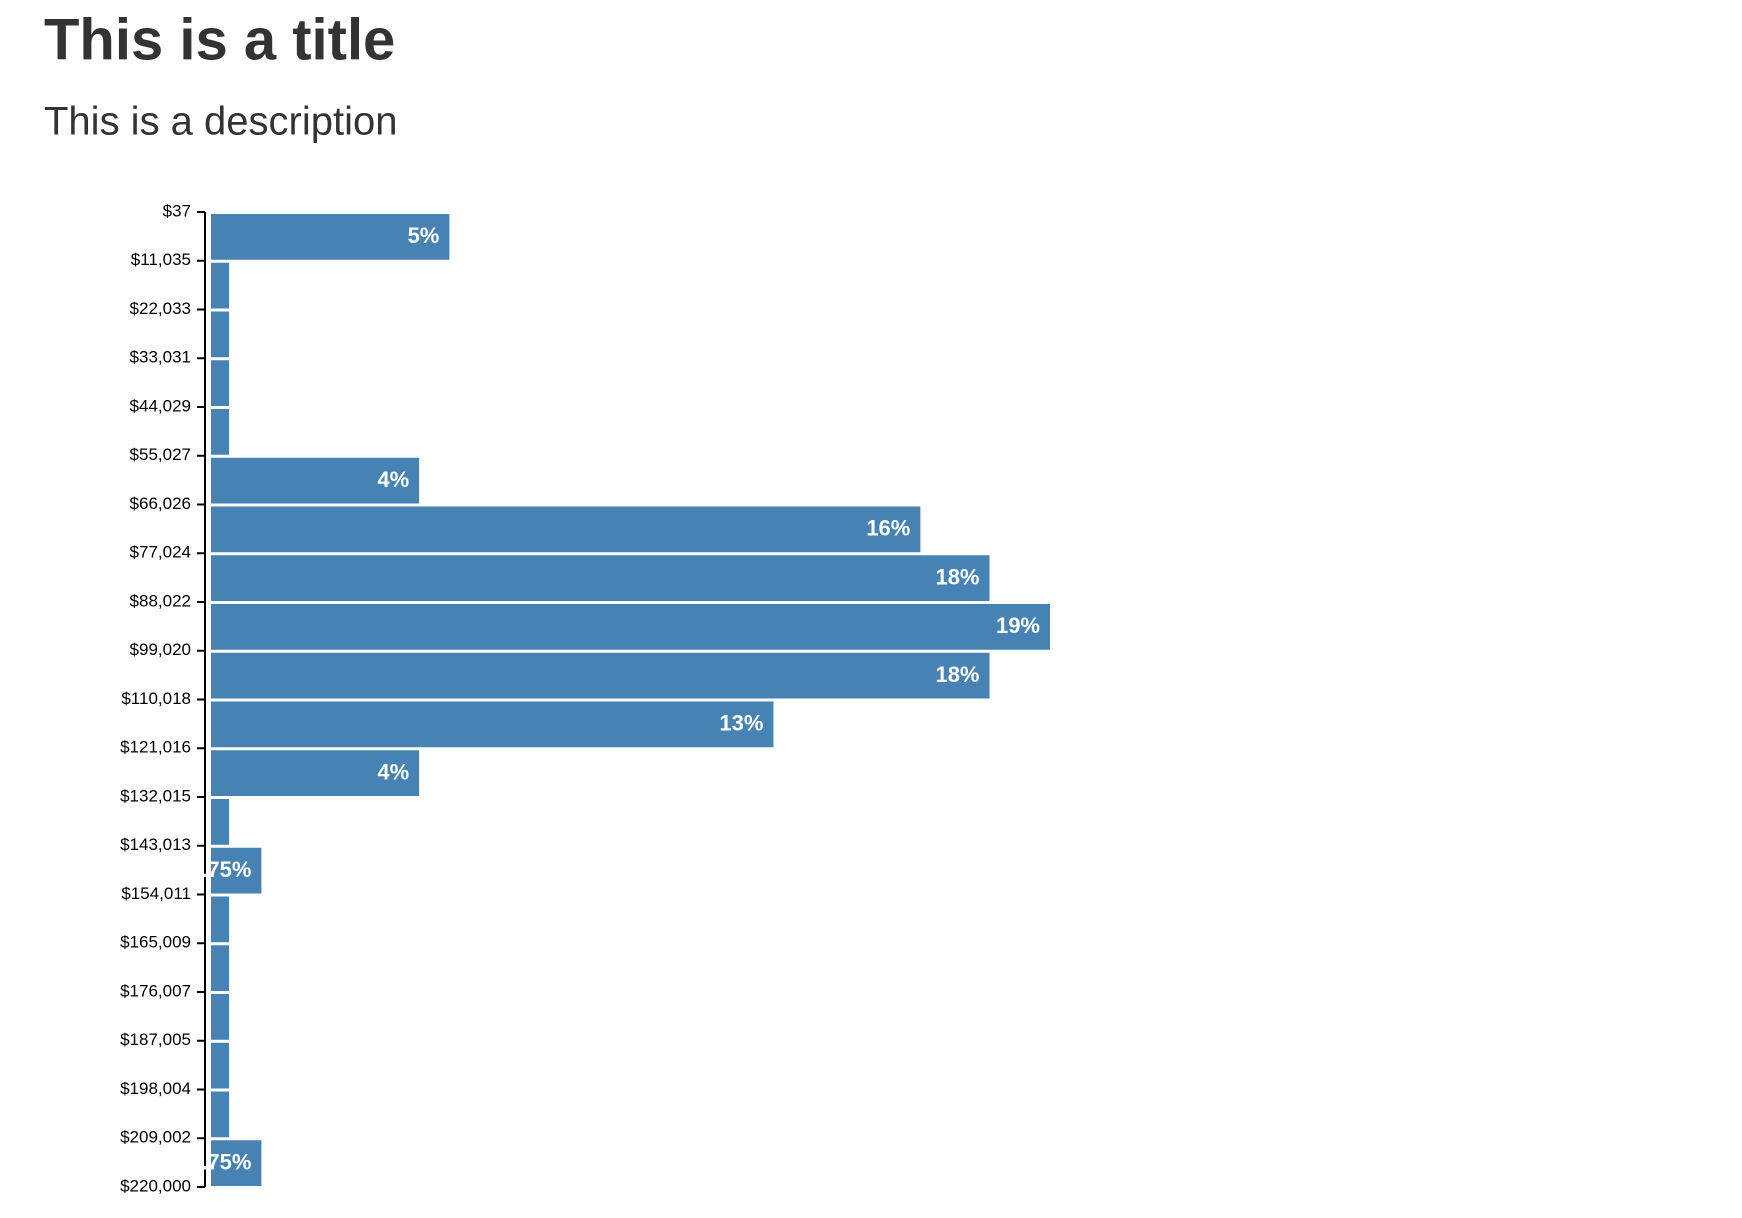 This screenshot has height=1218, width=1742. Describe the element at coordinates (160, 308) in the screenshot. I see `y-tick-label: $22,033` at that location.